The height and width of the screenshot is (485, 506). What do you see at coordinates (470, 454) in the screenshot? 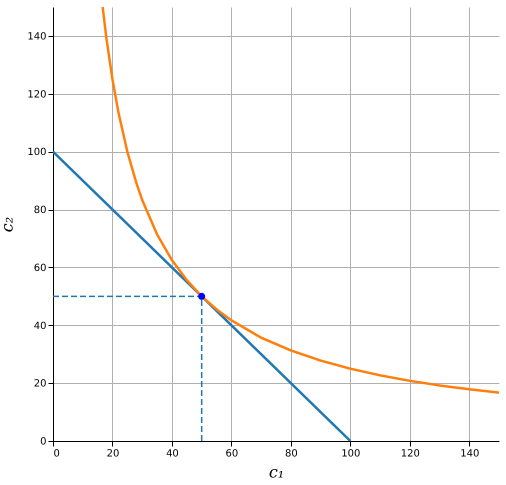
I see `x-tick-label: 140` at bounding box center [470, 454].